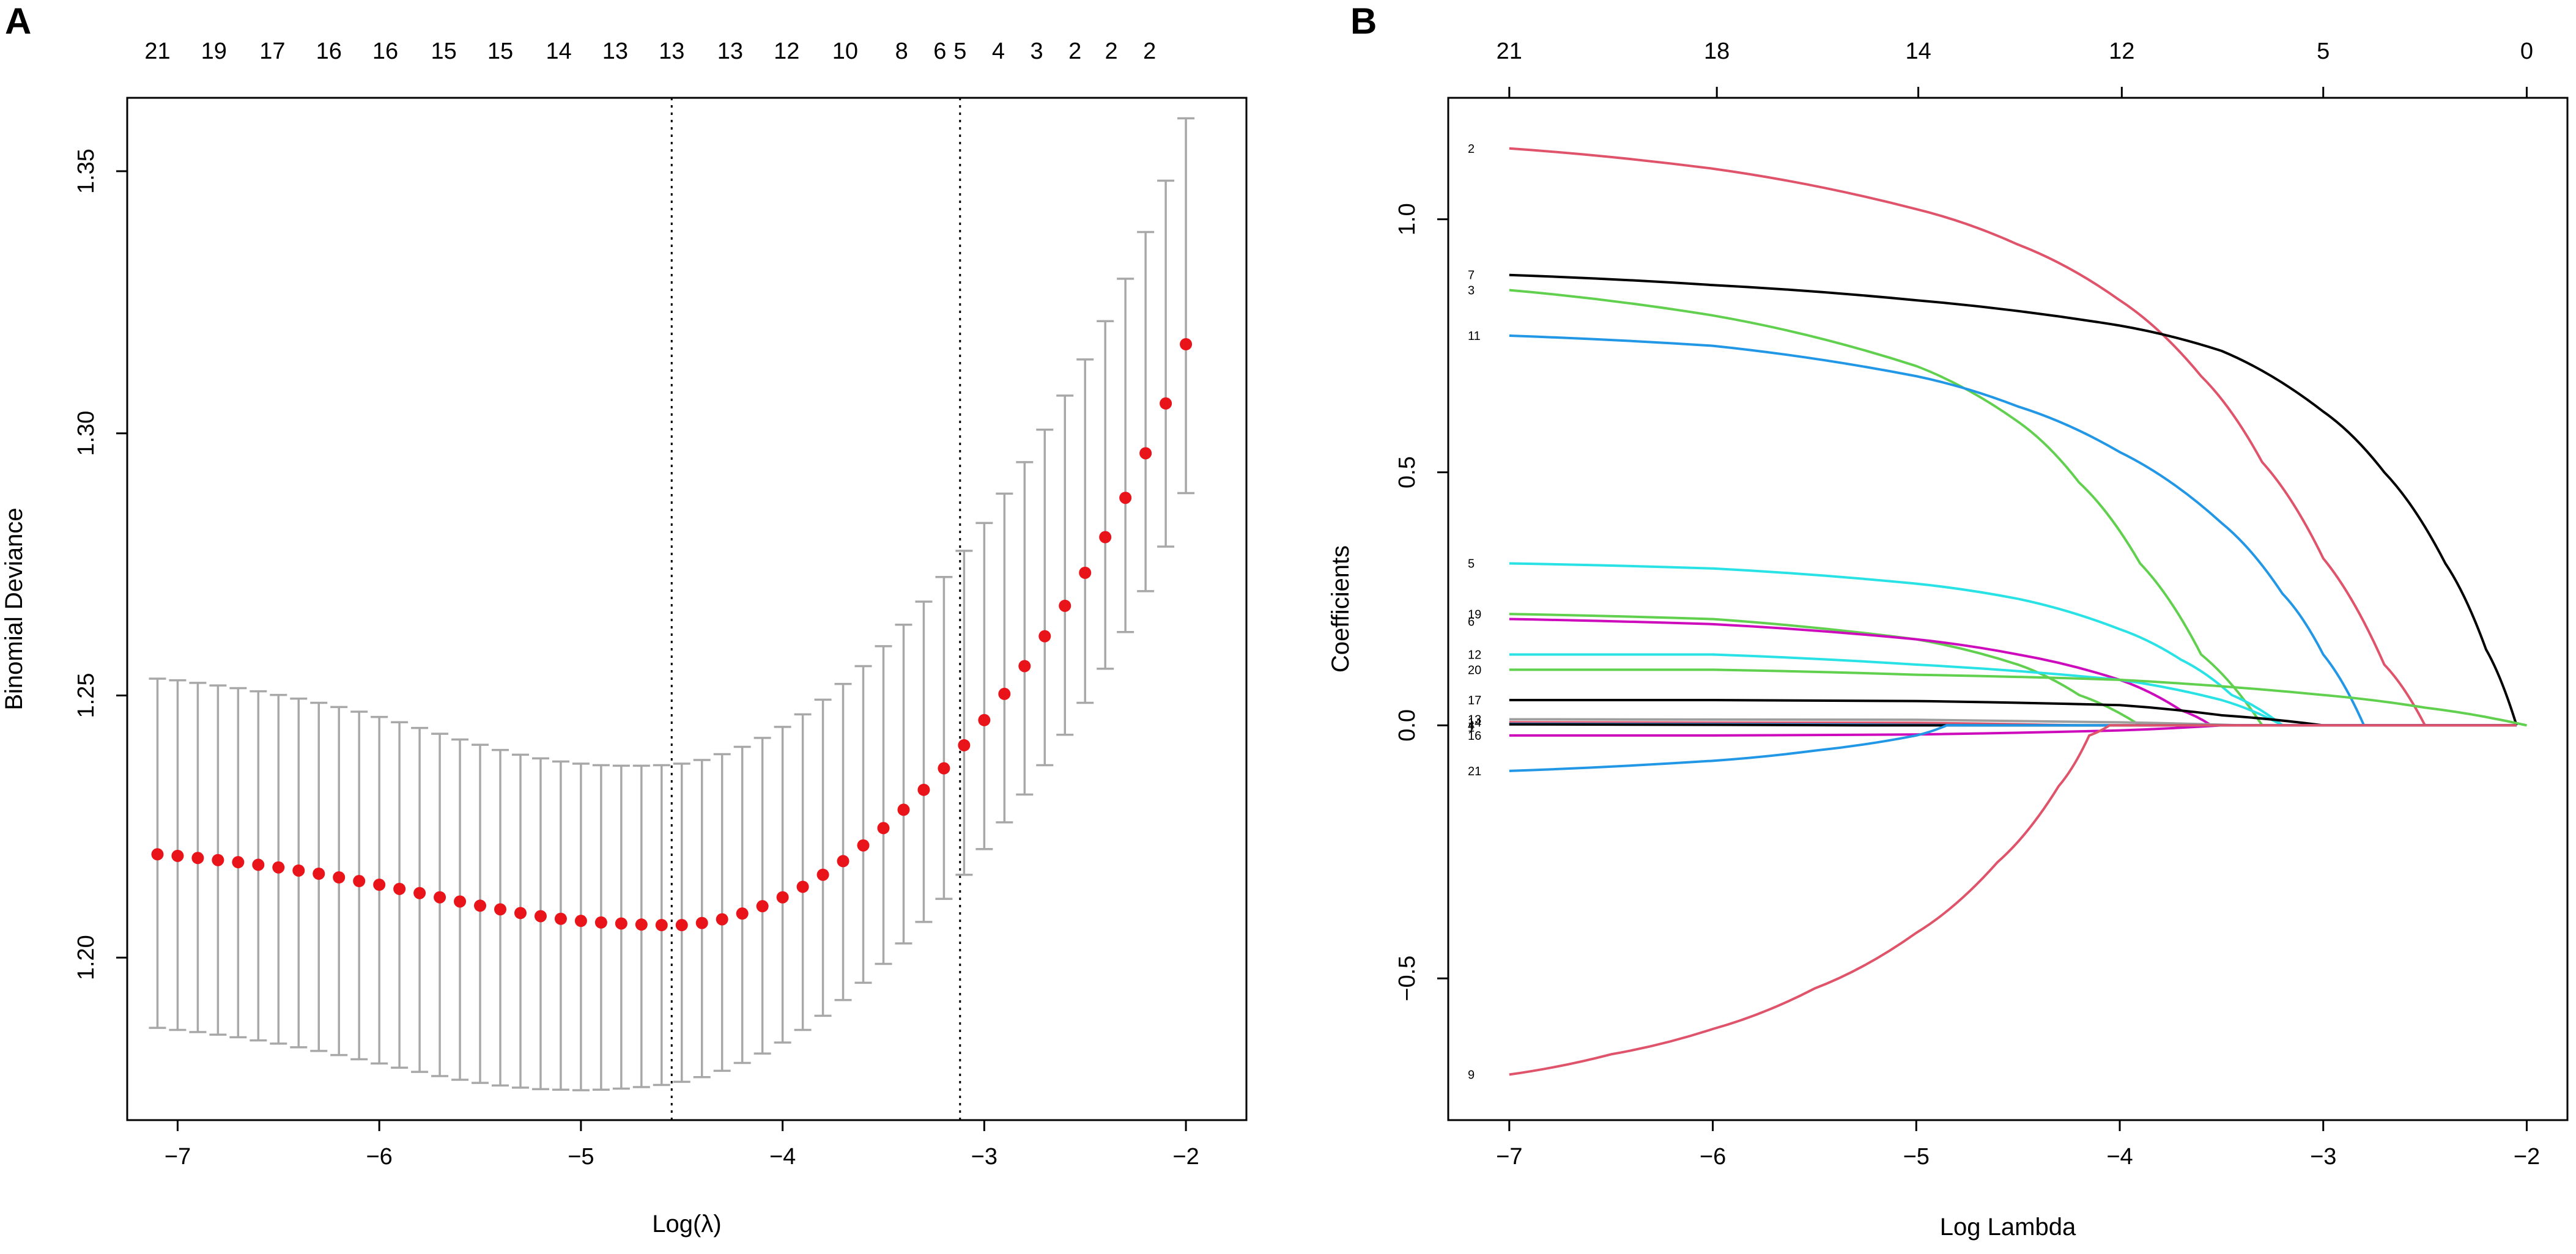 Image resolution: width=2576 pixels, height=1254 pixels. What do you see at coordinates (18, 21) in the screenshot?
I see `panel-a-letter: A` at bounding box center [18, 21].